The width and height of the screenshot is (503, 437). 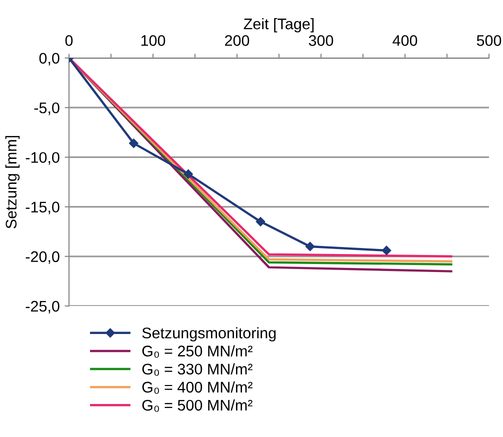 What do you see at coordinates (43, 307) in the screenshot?
I see `y-tick-label: -25,0` at bounding box center [43, 307].